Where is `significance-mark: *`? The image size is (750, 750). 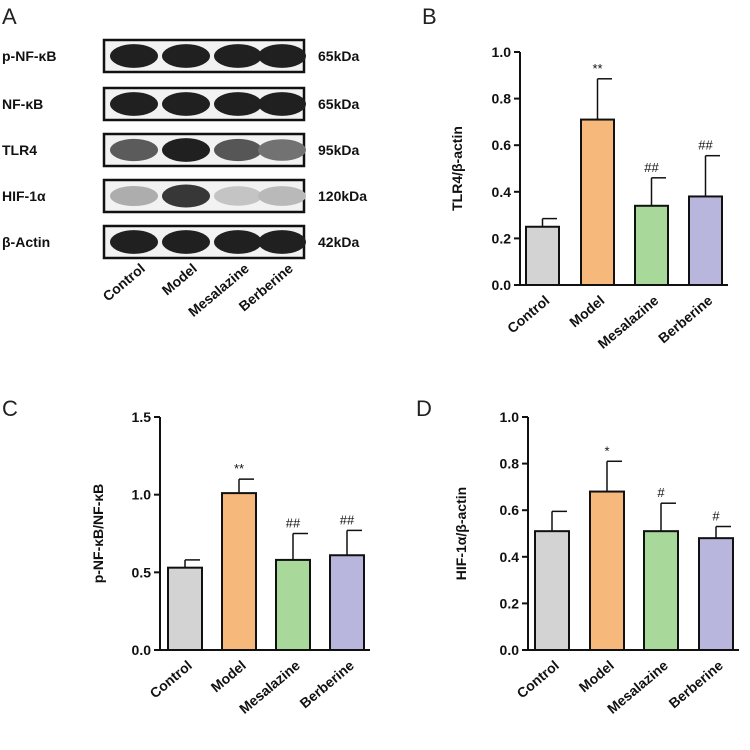 significance-mark: * is located at coordinates (606, 450).